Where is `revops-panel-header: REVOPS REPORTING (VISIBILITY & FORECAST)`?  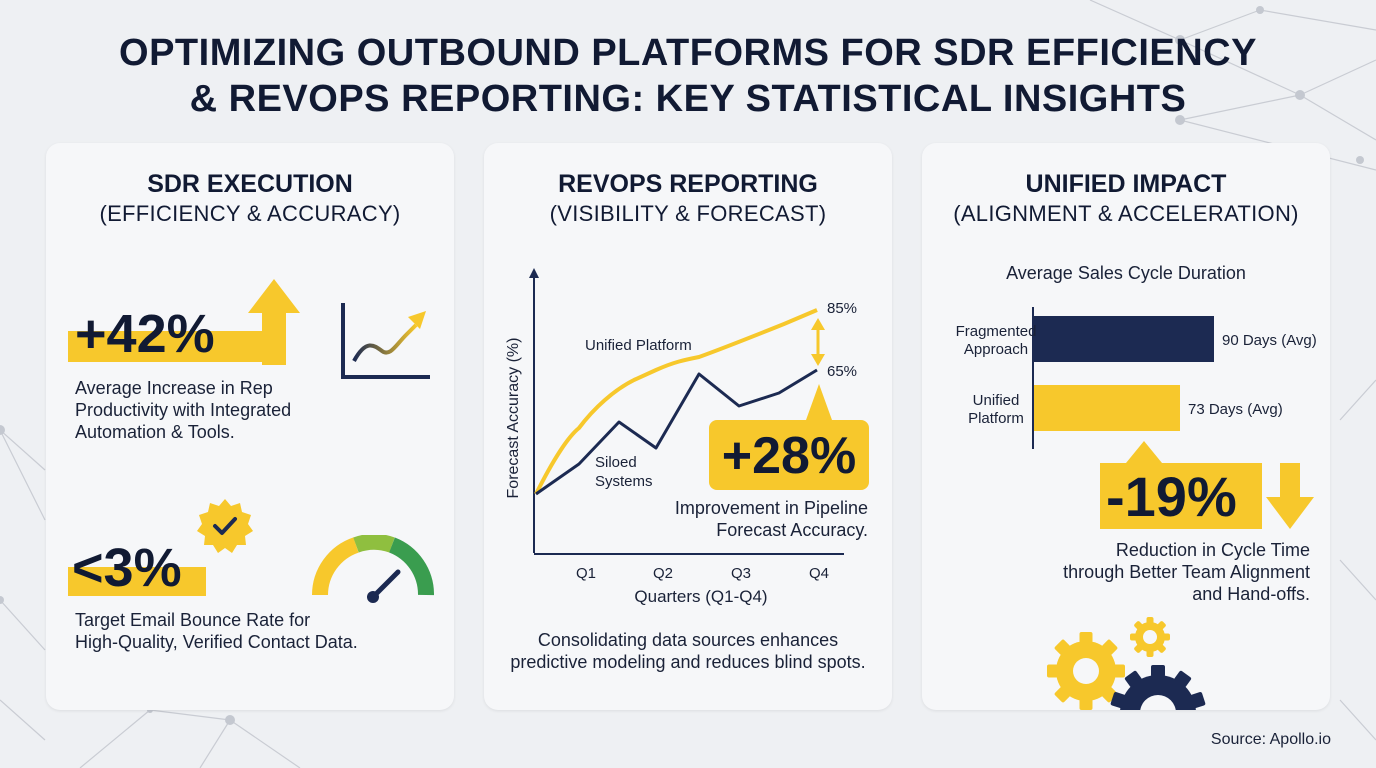 revops-panel-header: REVOPS REPORTING (VISIBILITY & FORECAST) is located at coordinates (688, 199).